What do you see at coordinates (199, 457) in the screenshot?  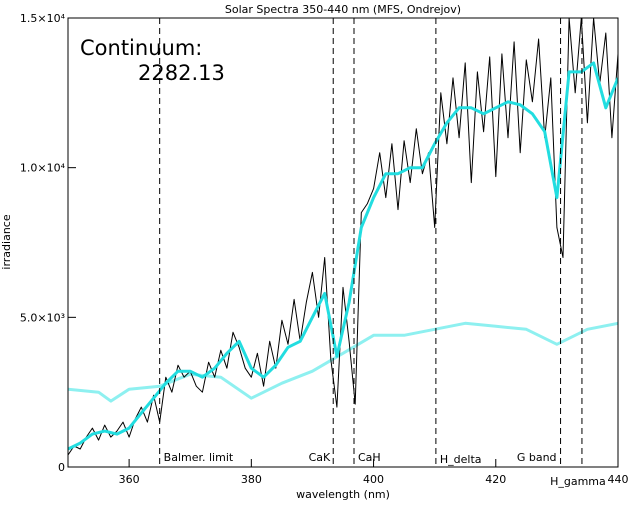 I see `marker-label: Balmer. limit` at bounding box center [199, 457].